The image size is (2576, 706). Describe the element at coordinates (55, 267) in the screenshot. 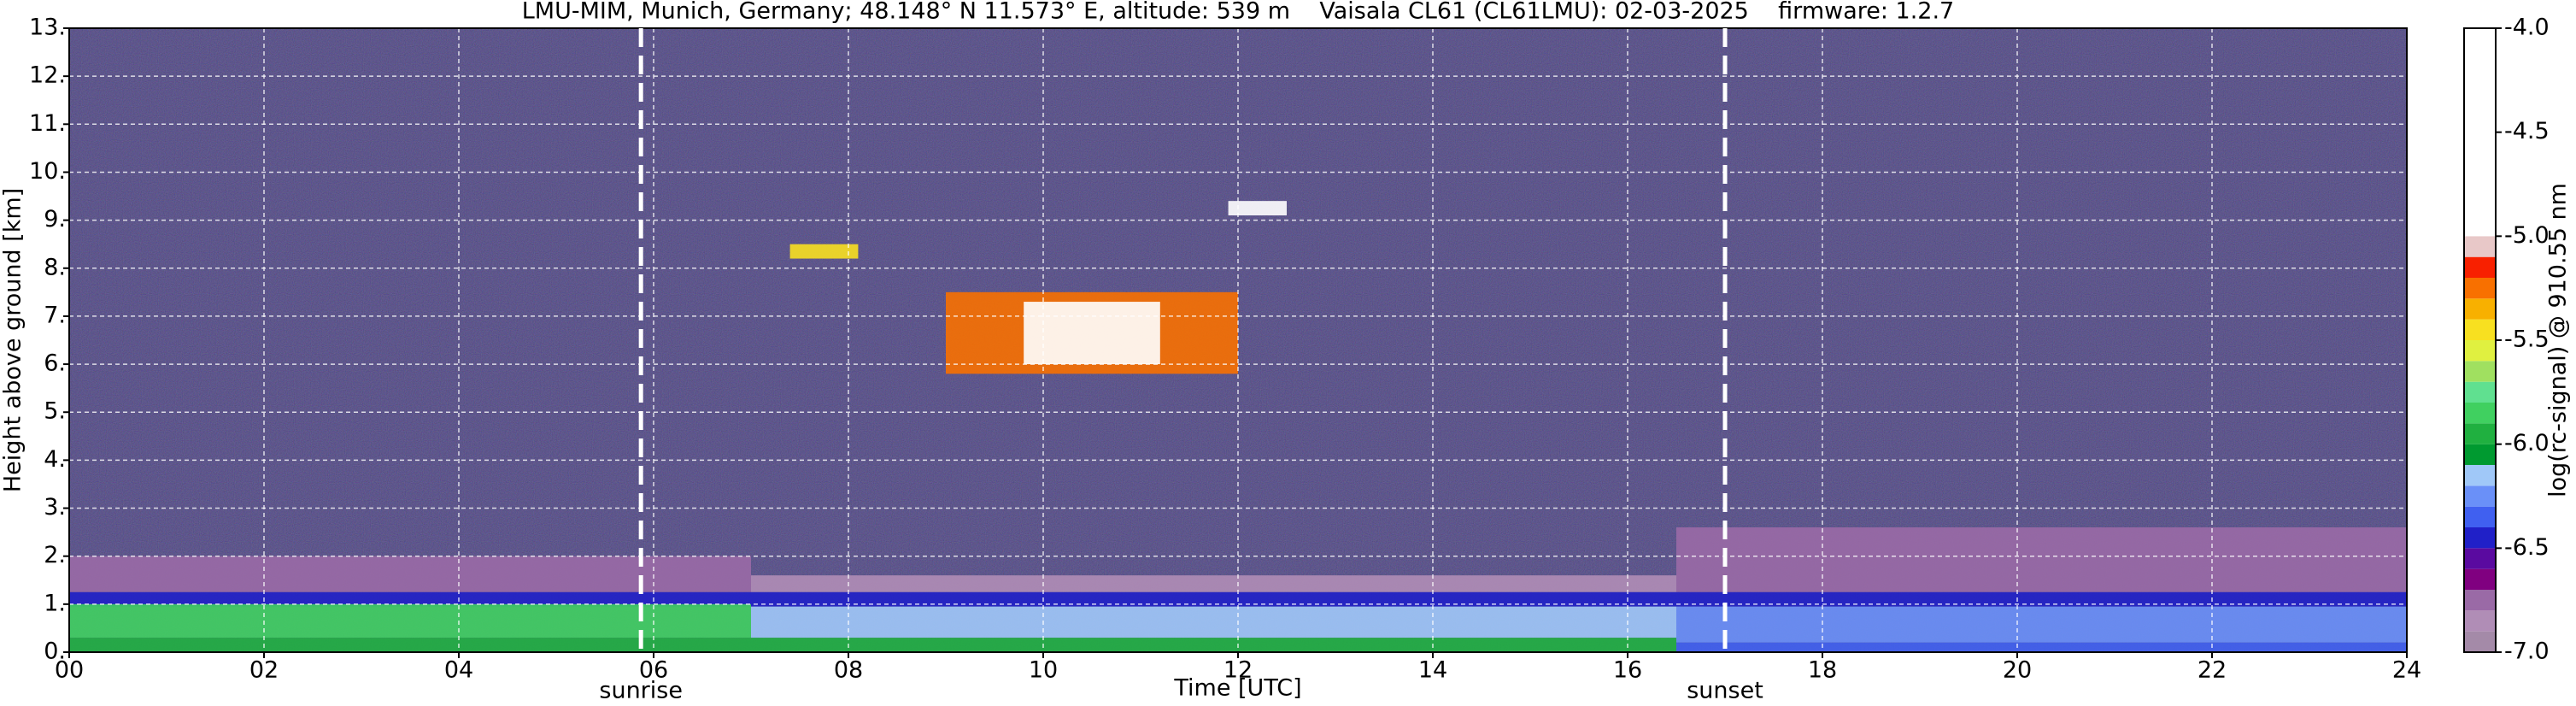

I see `y-tick-label: 8.` at that location.